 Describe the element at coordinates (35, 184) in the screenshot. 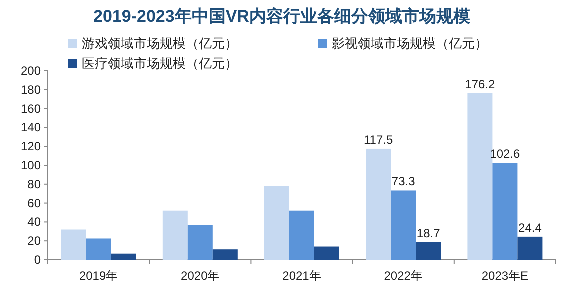

I see `y-tick-label: 80` at that location.